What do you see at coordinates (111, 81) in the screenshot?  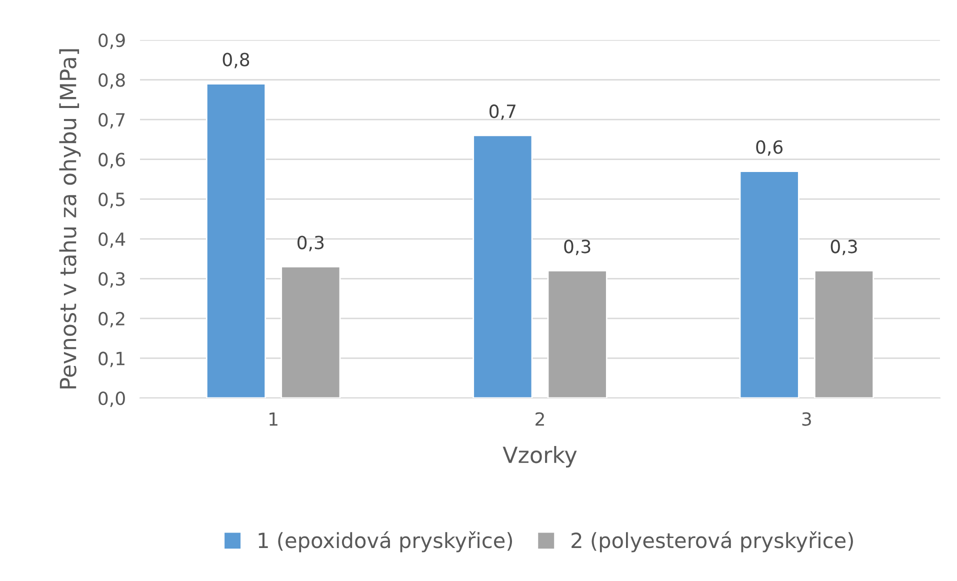 I see `y-tick-label: 0,8` at bounding box center [111, 81].